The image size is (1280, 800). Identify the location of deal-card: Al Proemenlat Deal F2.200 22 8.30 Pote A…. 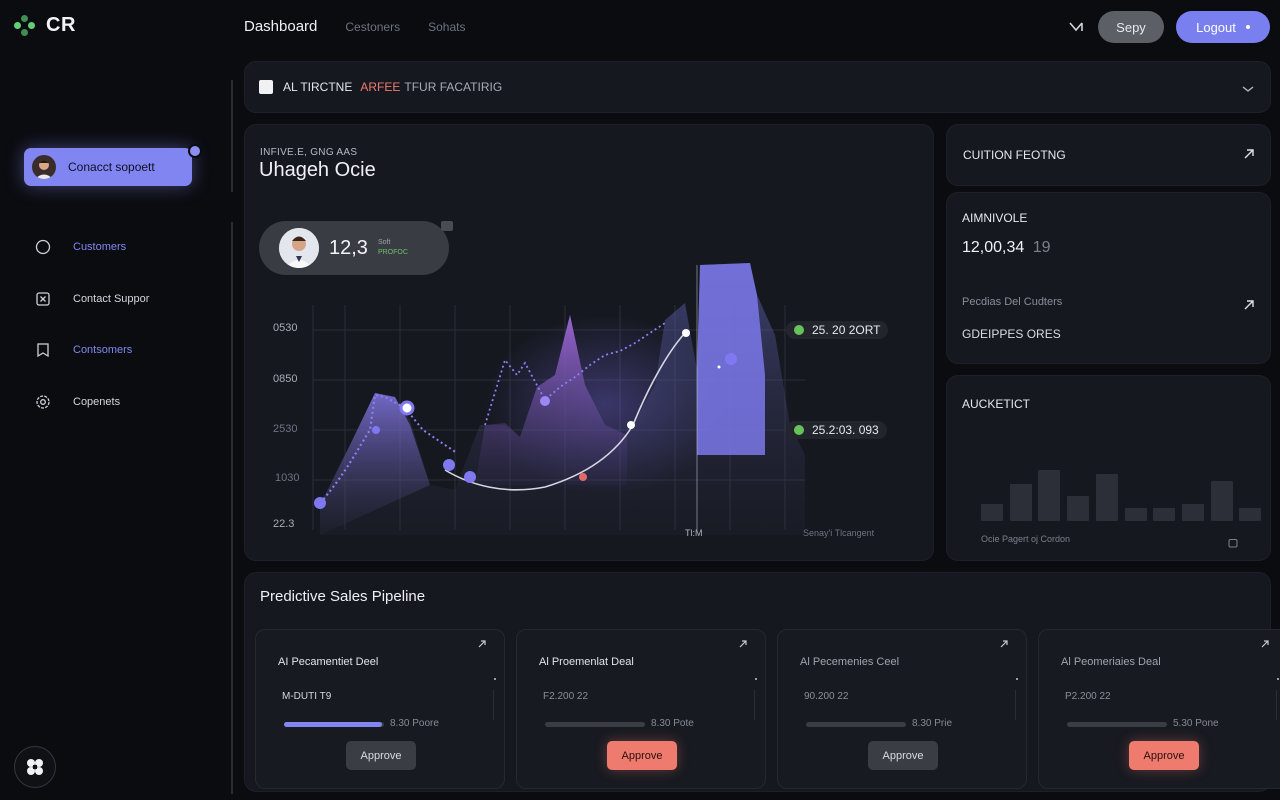
(641, 709).